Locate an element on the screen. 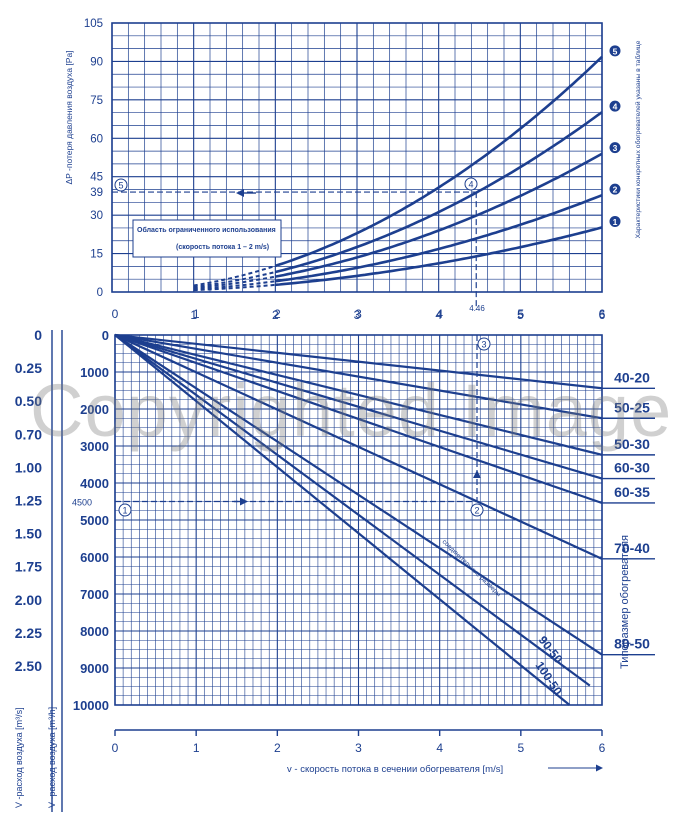  y-tick-label-h: 0 is located at coordinates (105, 335).